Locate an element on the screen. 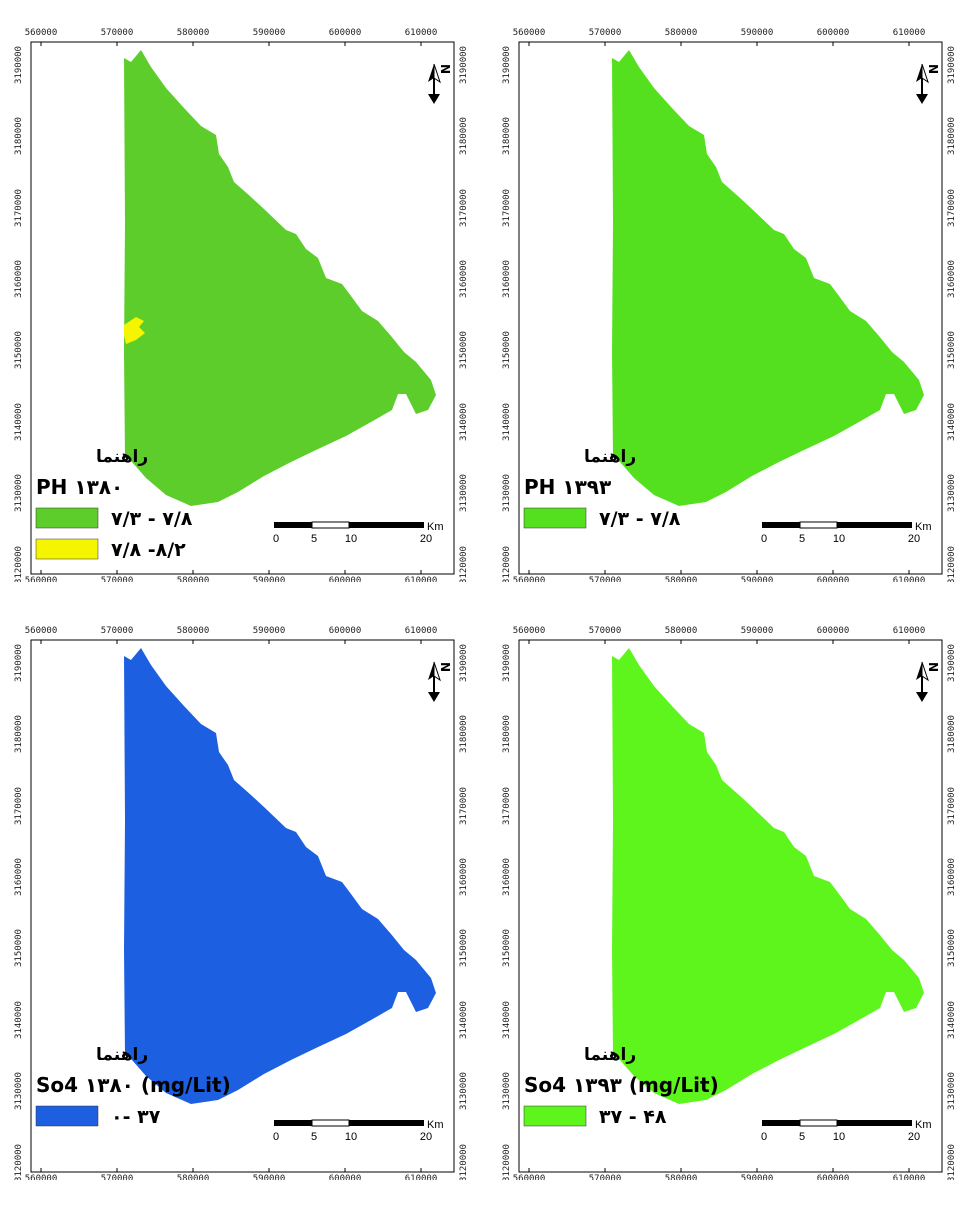 This screenshot has width=971, height=1212. x-tick-label-bottom: 580000 is located at coordinates (681, 1177).